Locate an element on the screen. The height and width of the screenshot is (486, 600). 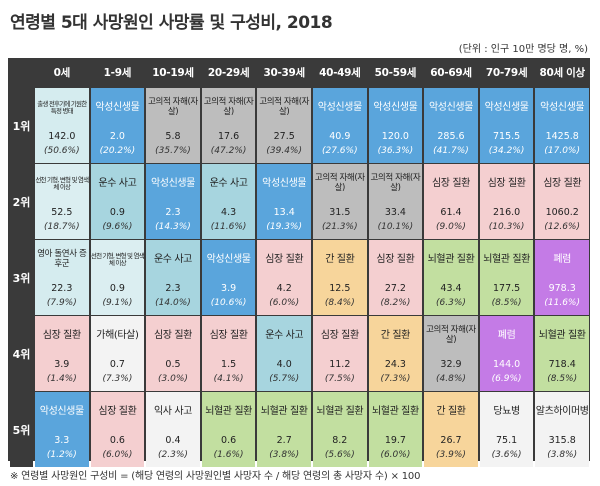
rate-value: 75.1 is located at coordinates (507, 440).